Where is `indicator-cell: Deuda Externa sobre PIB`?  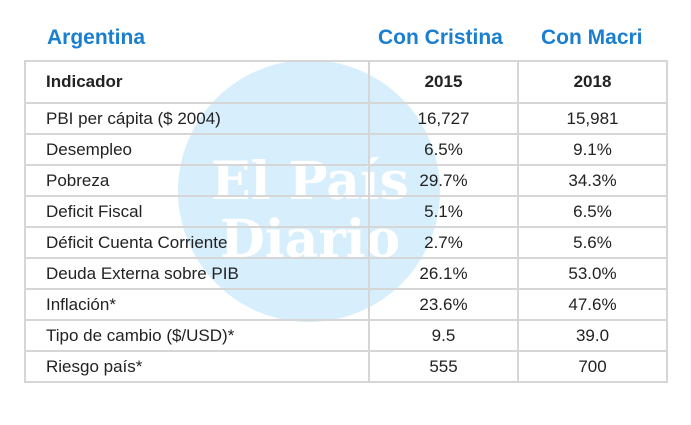 indicator-cell: Deuda Externa sobre PIB is located at coordinates (197, 273).